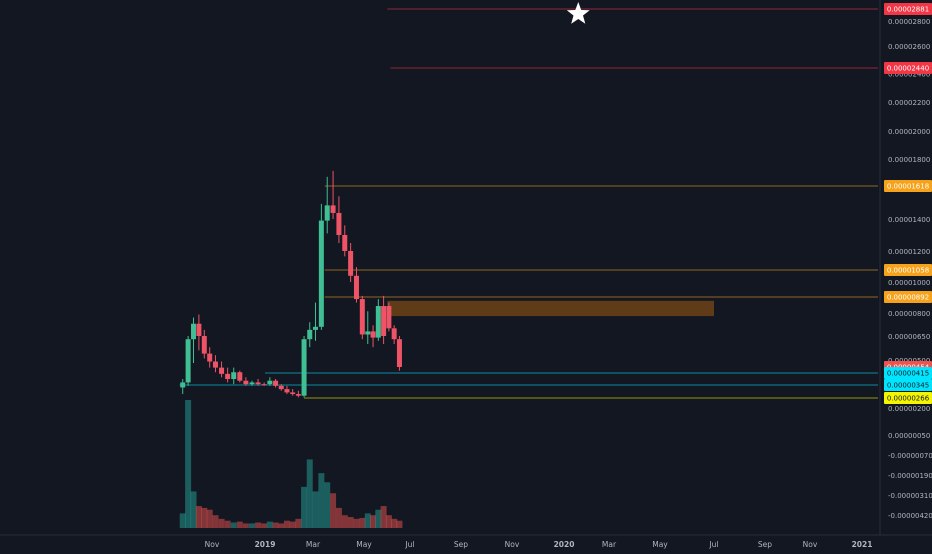 Image resolution: width=932 pixels, height=554 pixels. Describe the element at coordinates (265, 544) in the screenshot. I see `time-axis-tick-label: 2019` at that location.